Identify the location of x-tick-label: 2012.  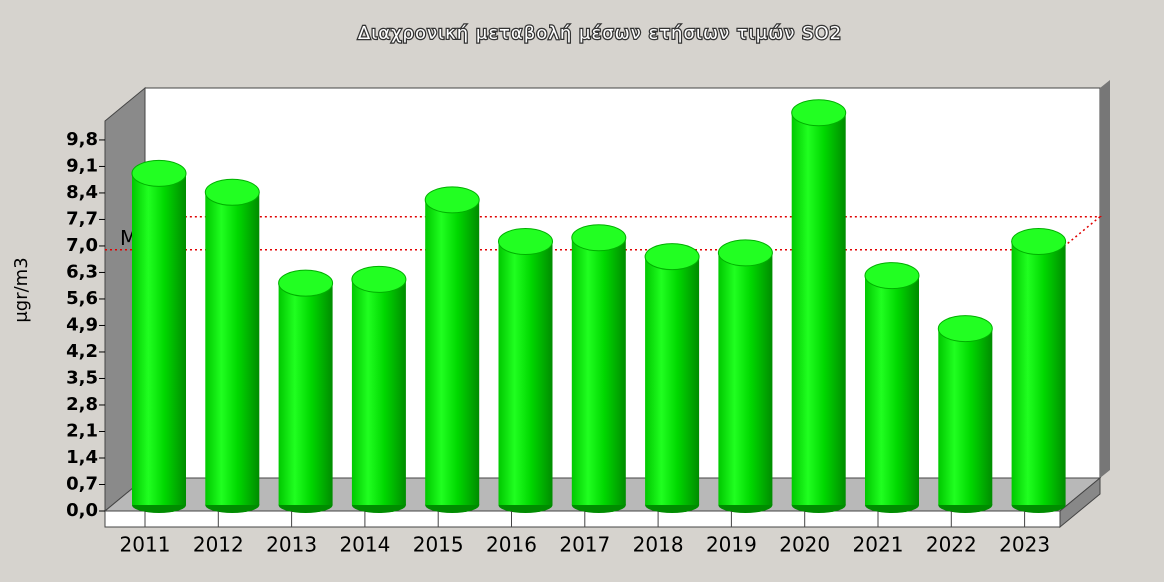
(218, 545).